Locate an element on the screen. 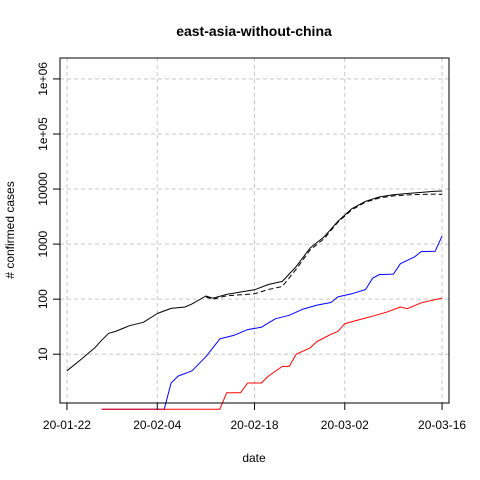  series-total-dashed-line is located at coordinates (324, 246).